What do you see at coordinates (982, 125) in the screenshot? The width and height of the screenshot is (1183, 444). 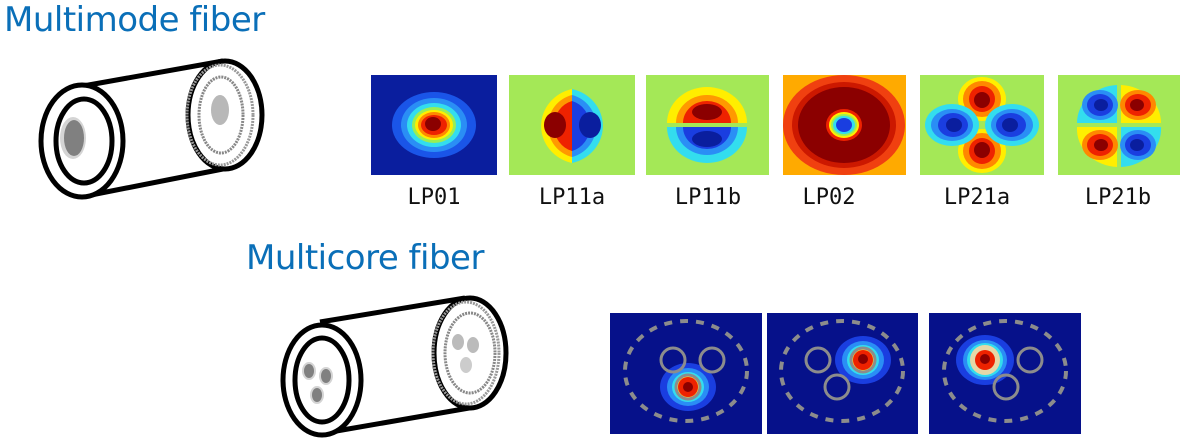 I see `mode-panel-lp21a` at bounding box center [982, 125].